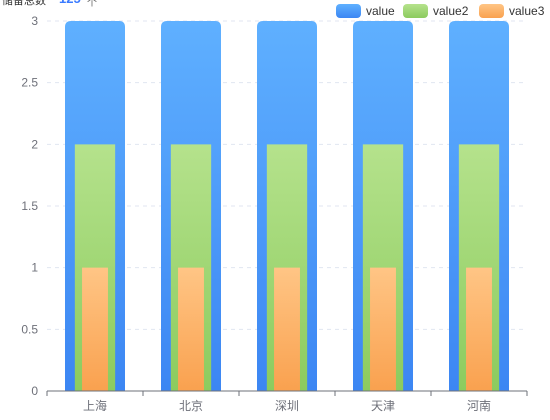 The image size is (550, 420). Describe the element at coordinates (95, 405) in the screenshot. I see `x-tick-label: 上海` at that location.